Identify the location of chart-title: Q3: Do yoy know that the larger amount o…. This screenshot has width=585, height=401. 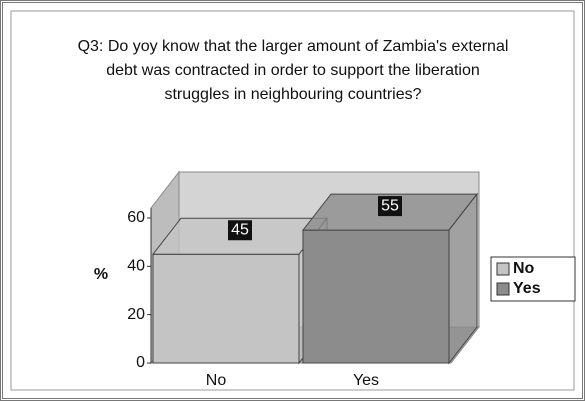
(293, 70).